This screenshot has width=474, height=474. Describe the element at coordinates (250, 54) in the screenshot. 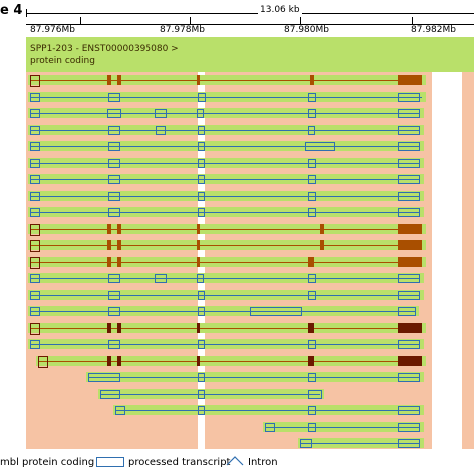

I see `selected-transcript-box` at that location.